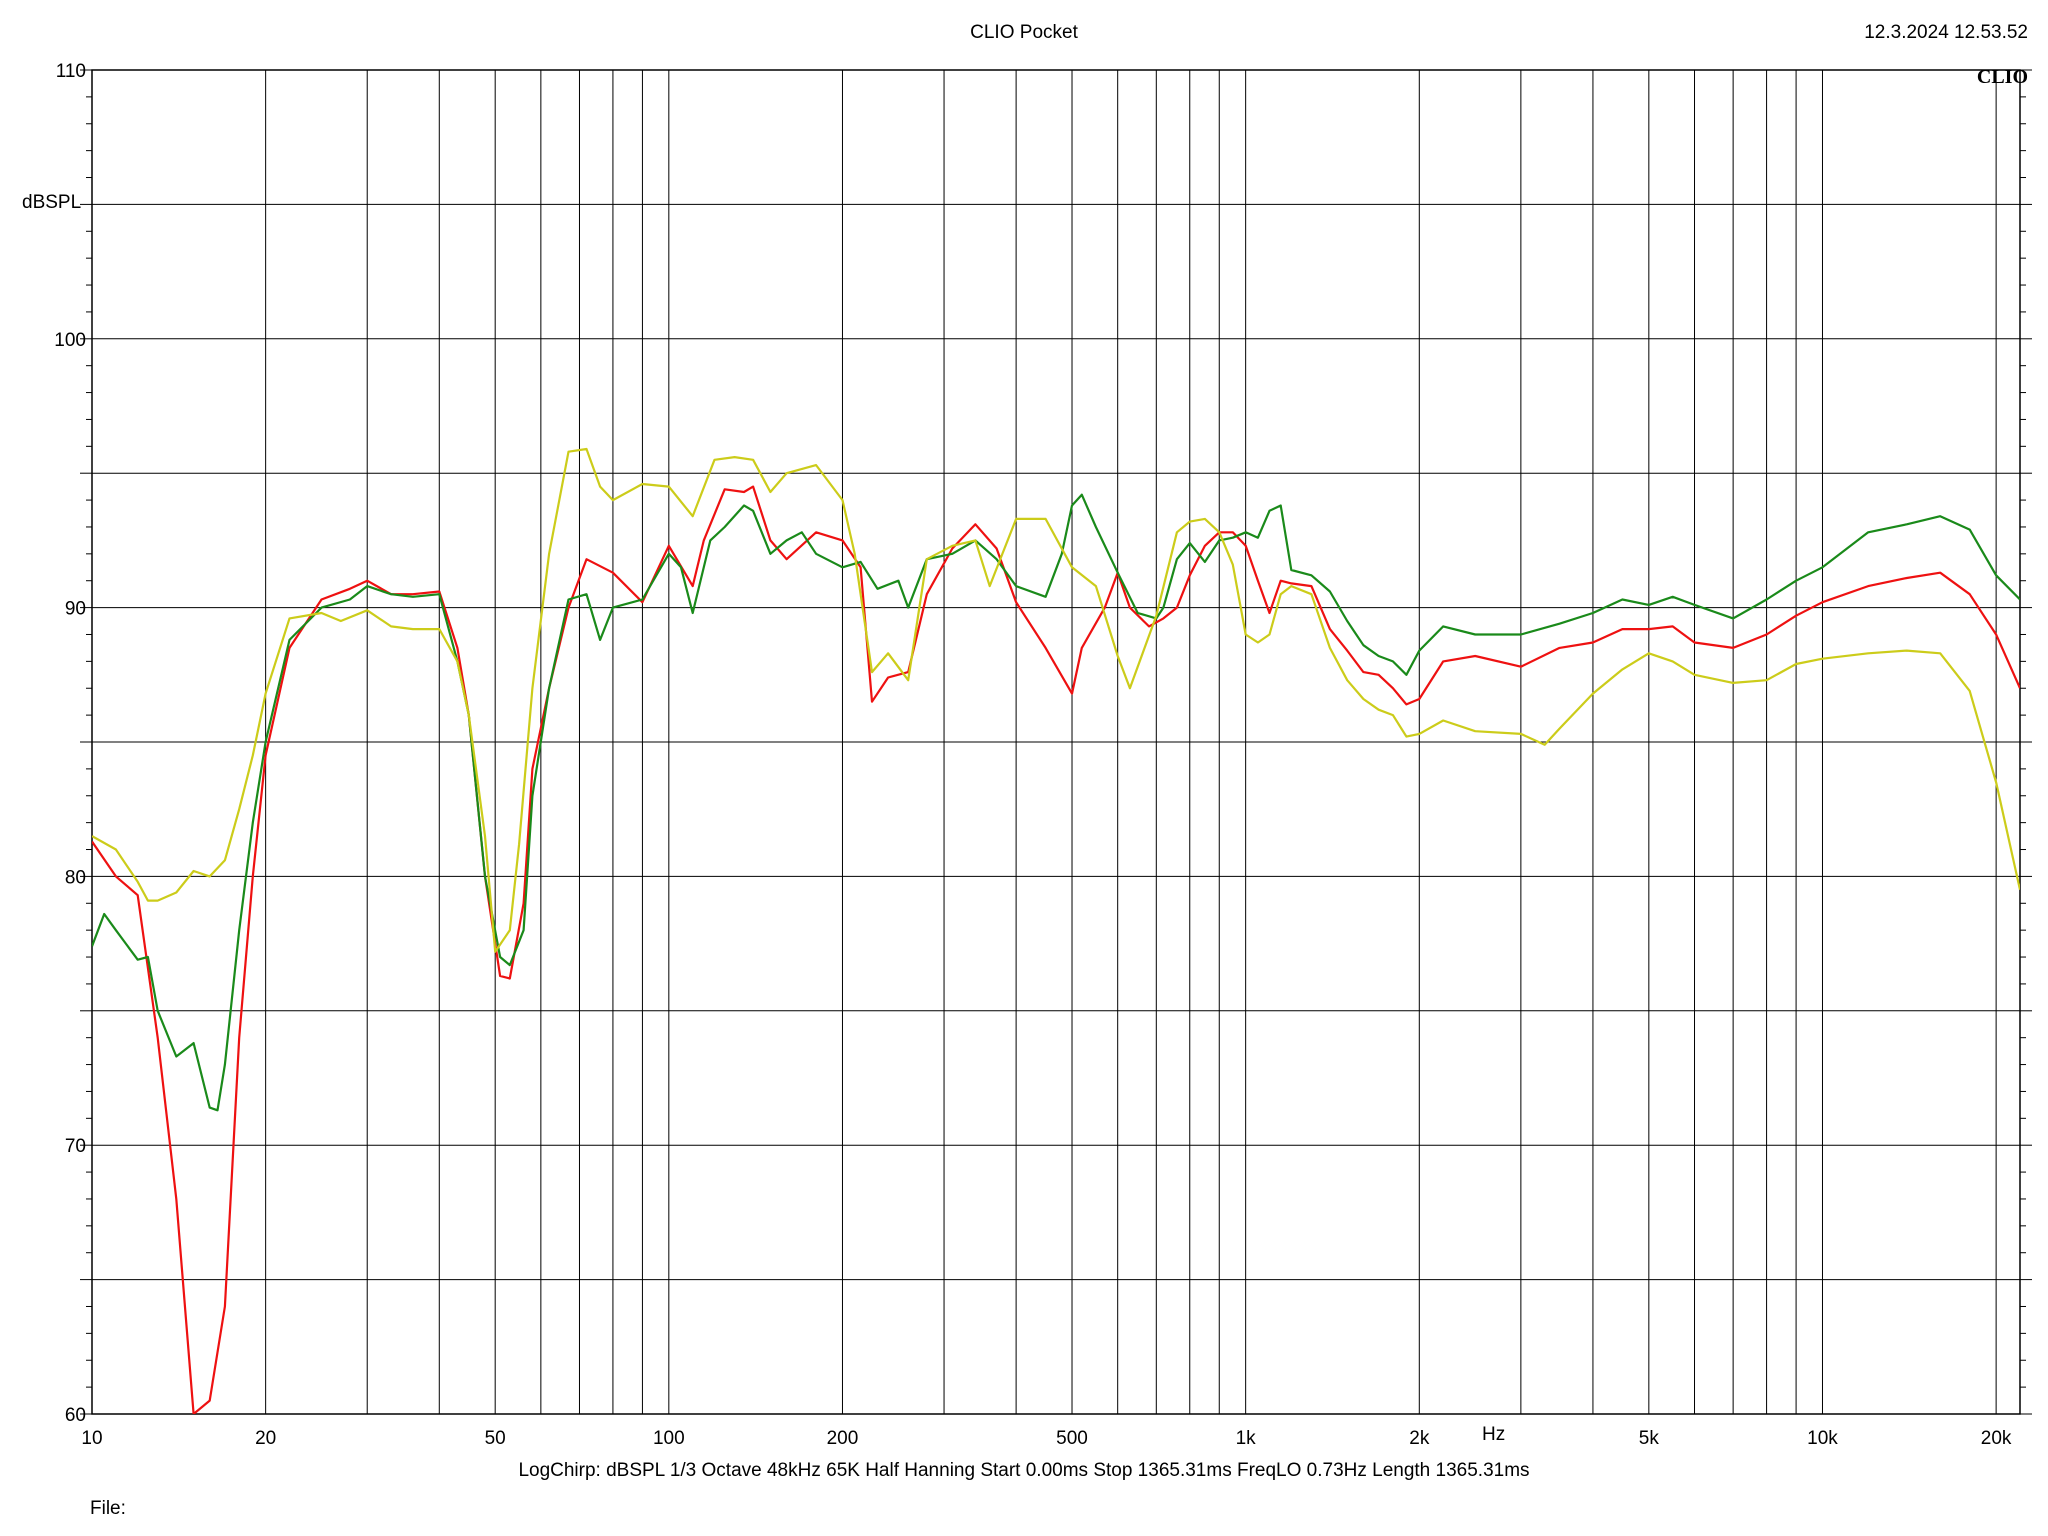 Image resolution: width=2048 pixels, height=1536 pixels. What do you see at coordinates (2002, 77) in the screenshot?
I see `clio-logo: CLIO` at bounding box center [2002, 77].